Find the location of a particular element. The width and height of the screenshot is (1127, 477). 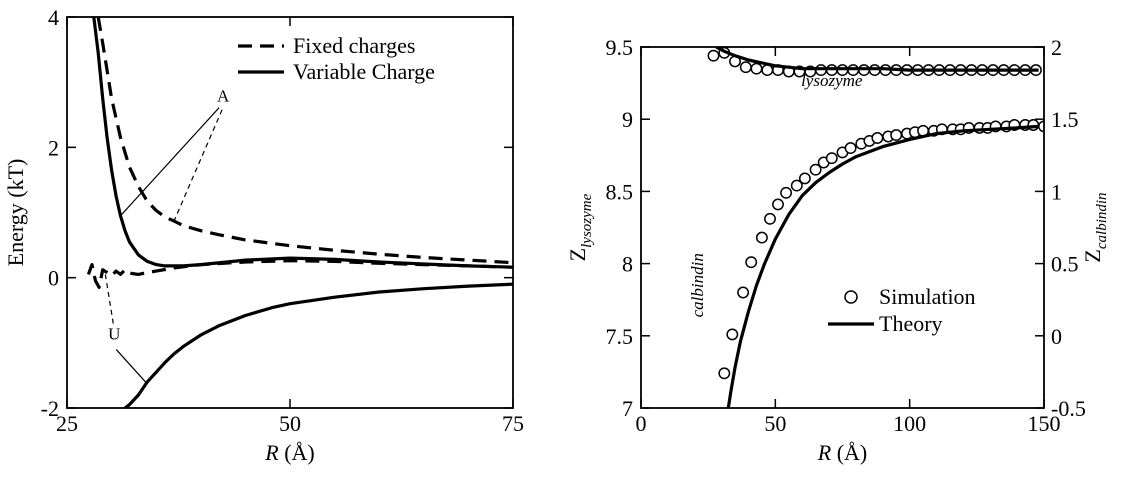

y-tick-label-right: 1.5 is located at coordinates (1065, 119).